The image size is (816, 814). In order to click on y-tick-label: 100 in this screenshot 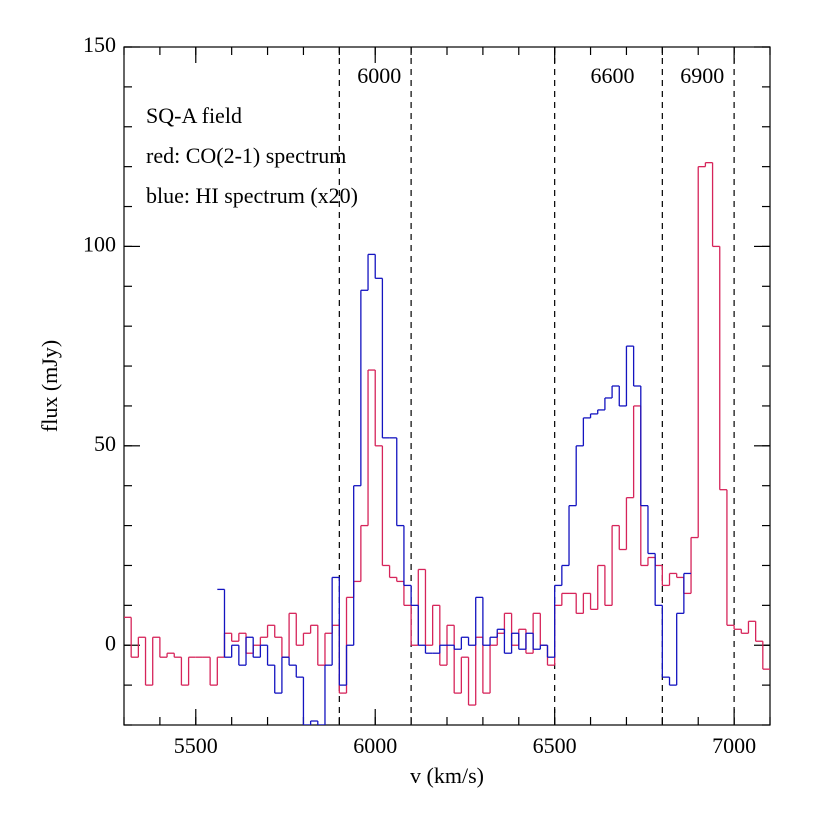, I will do `click(99, 243)`.